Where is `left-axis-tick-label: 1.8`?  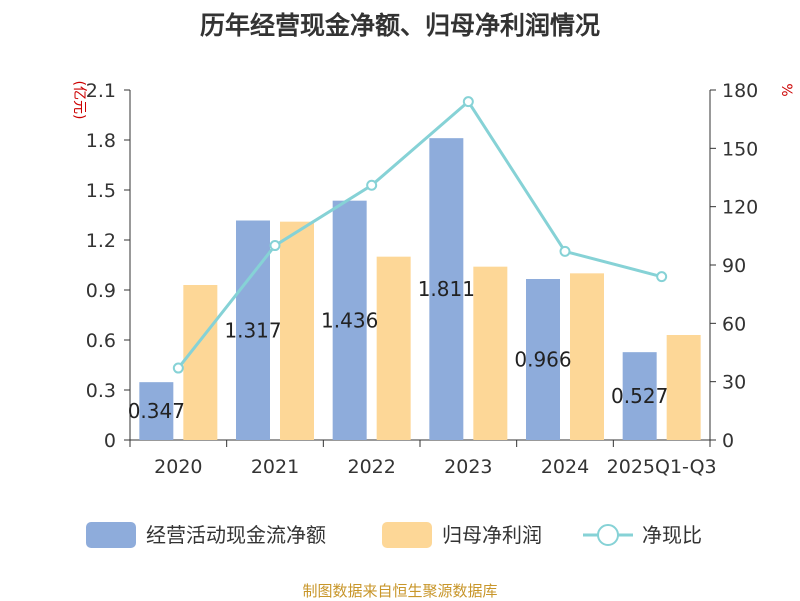
left-axis-tick-label: 1.8 is located at coordinates (101, 141).